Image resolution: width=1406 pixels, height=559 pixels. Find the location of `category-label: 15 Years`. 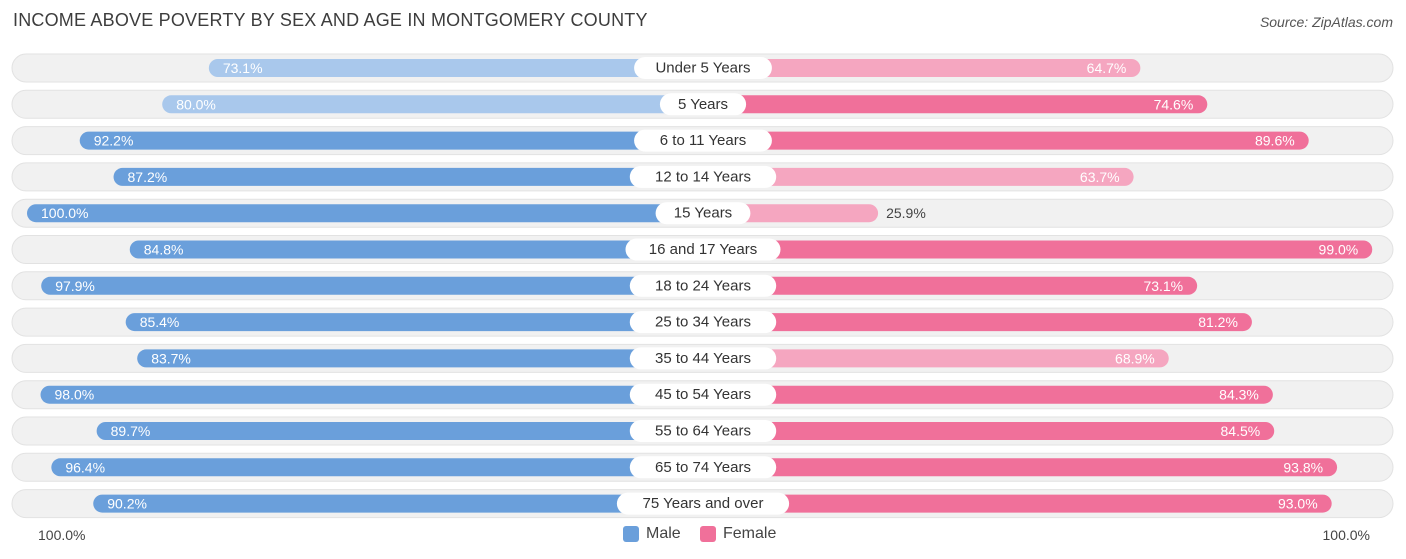

category-label: 15 Years is located at coordinates (703, 213).